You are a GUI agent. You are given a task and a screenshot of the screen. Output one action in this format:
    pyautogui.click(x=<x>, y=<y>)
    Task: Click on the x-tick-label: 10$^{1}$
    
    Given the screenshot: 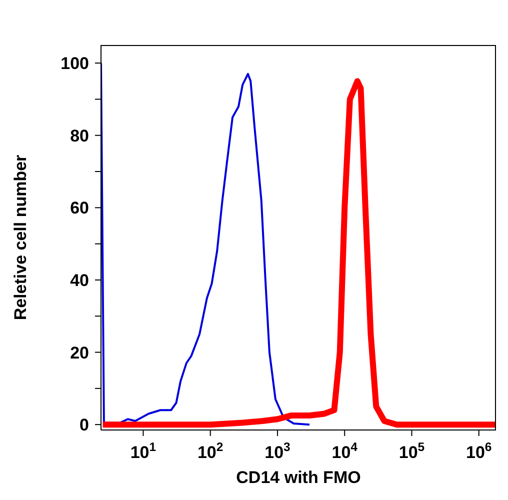 What is the action you would take?
    pyautogui.click(x=143, y=451)
    